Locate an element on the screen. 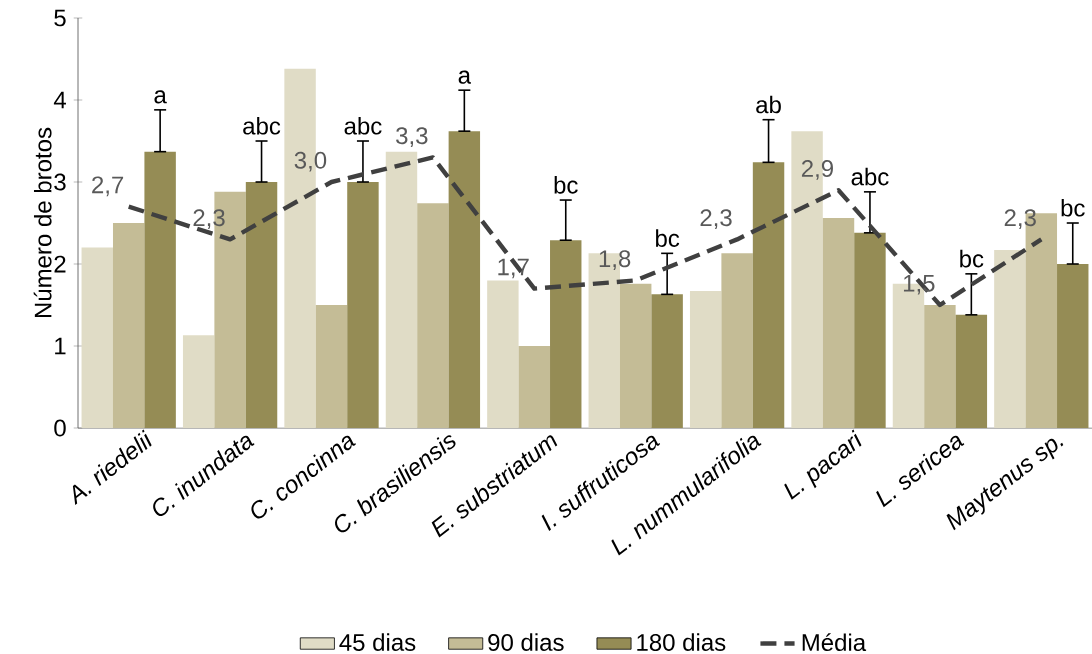 Image resolution: width=1092 pixels, height=654 pixels. legend-label: 90 dias is located at coordinates (526, 642).